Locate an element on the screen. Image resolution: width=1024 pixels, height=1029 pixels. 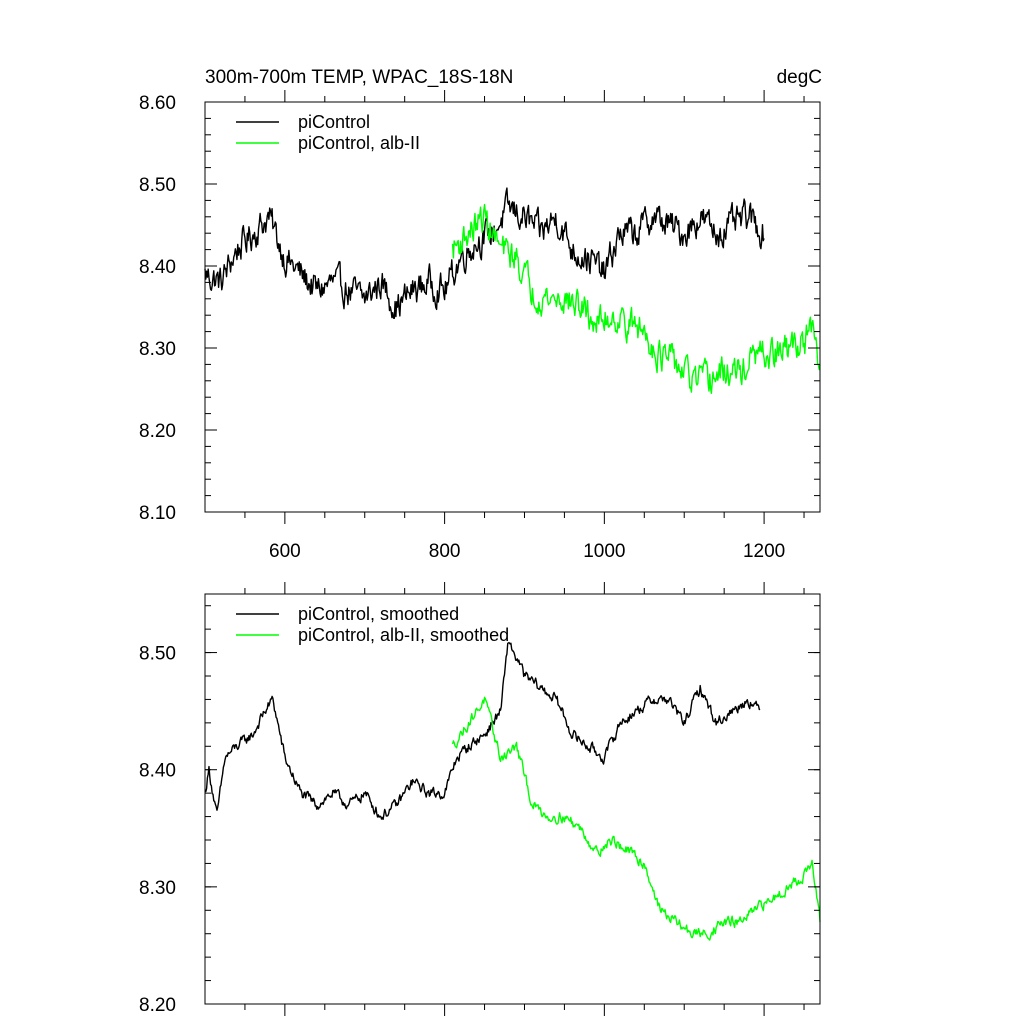
y-tick-label: 8.10 is located at coordinates (157, 513).